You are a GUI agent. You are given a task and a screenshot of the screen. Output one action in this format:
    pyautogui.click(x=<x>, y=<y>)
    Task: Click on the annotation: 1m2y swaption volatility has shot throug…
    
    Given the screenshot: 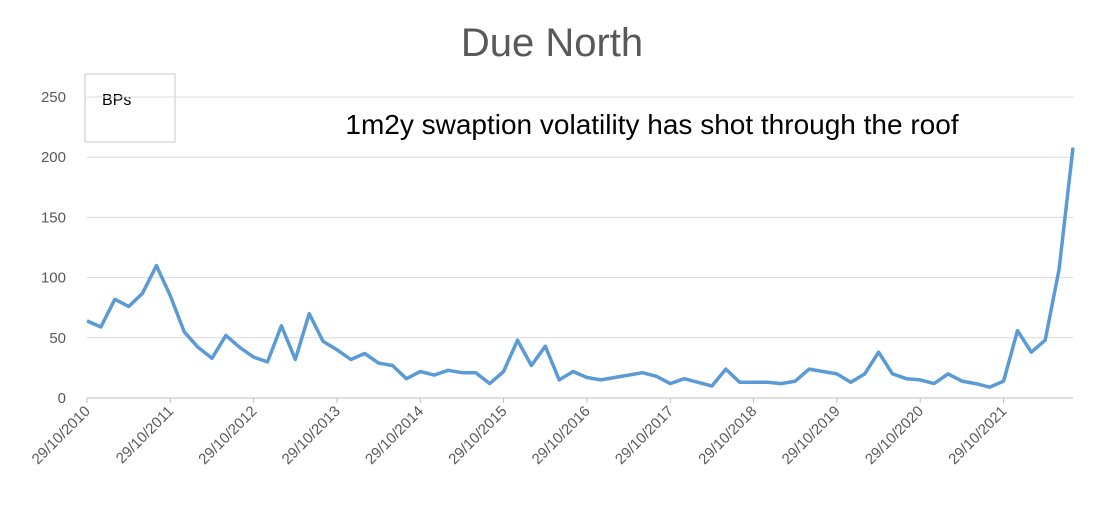 What is the action you would take?
    pyautogui.click(x=651, y=124)
    